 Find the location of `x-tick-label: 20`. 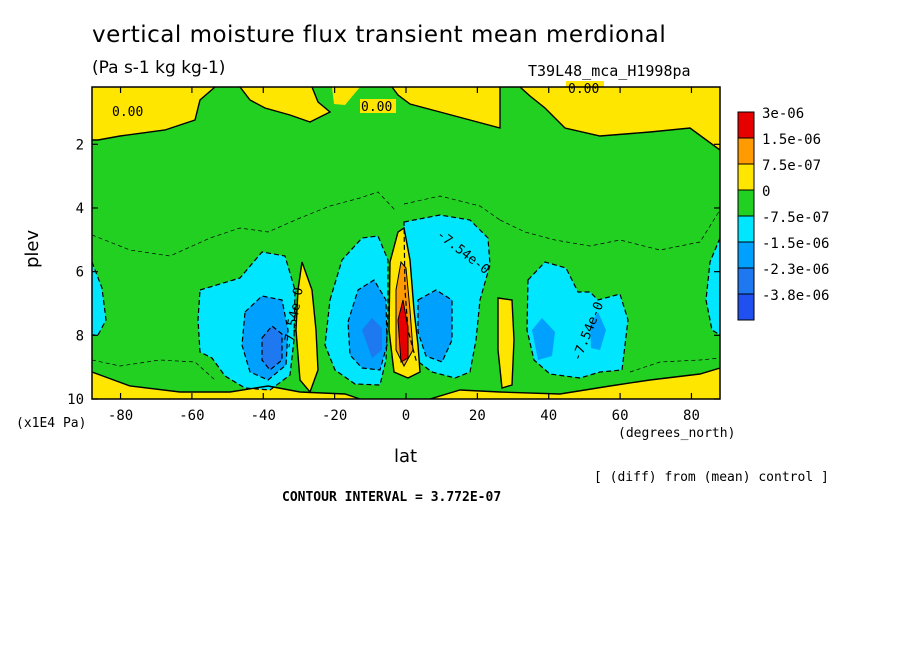

x-tick-label: 20 is located at coordinates (477, 416).